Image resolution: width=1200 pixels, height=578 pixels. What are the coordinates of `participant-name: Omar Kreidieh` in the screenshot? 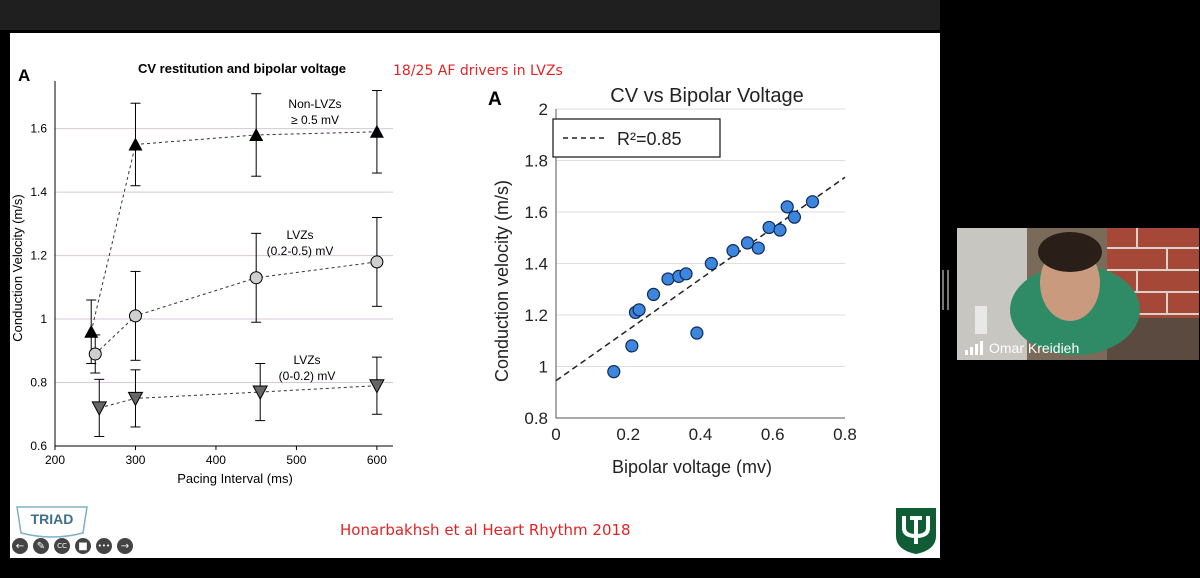 It's located at (1034, 348).